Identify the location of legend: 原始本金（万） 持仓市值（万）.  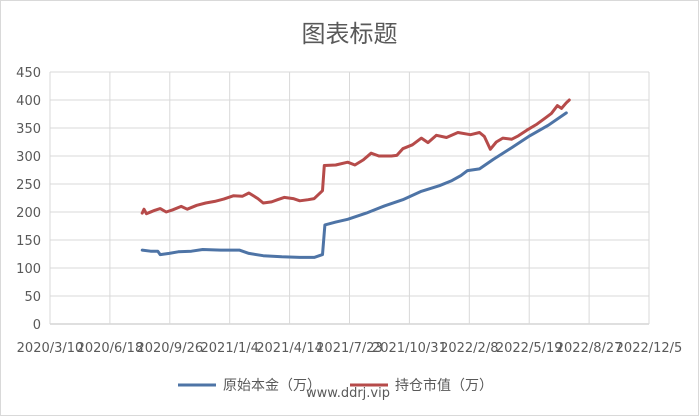
(335, 385).